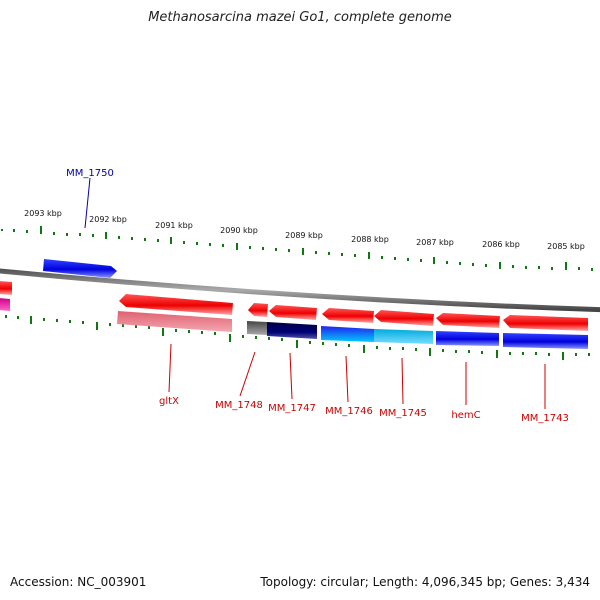 The image size is (600, 600). What do you see at coordinates (468, 320) in the screenshot?
I see `gene-hemC` at bounding box center [468, 320].